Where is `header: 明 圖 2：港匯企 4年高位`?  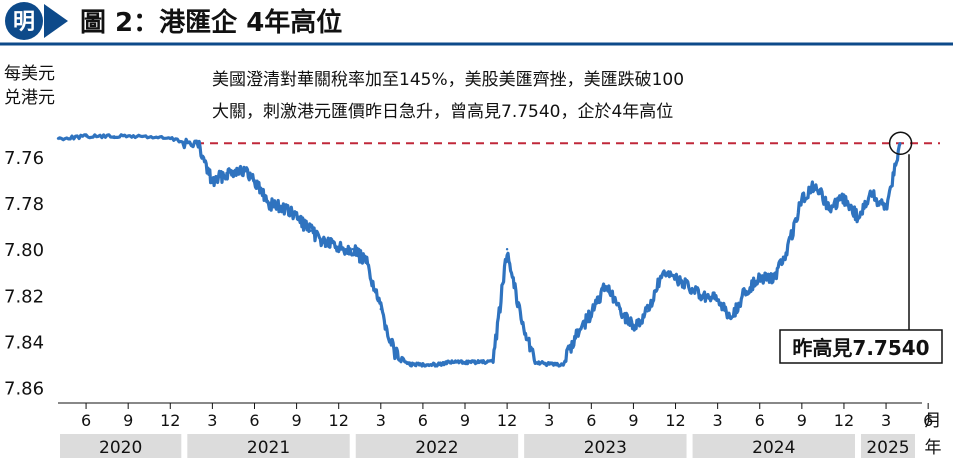
header: 明 圖 2：港匯企 4年高位 is located at coordinates (476, 24).